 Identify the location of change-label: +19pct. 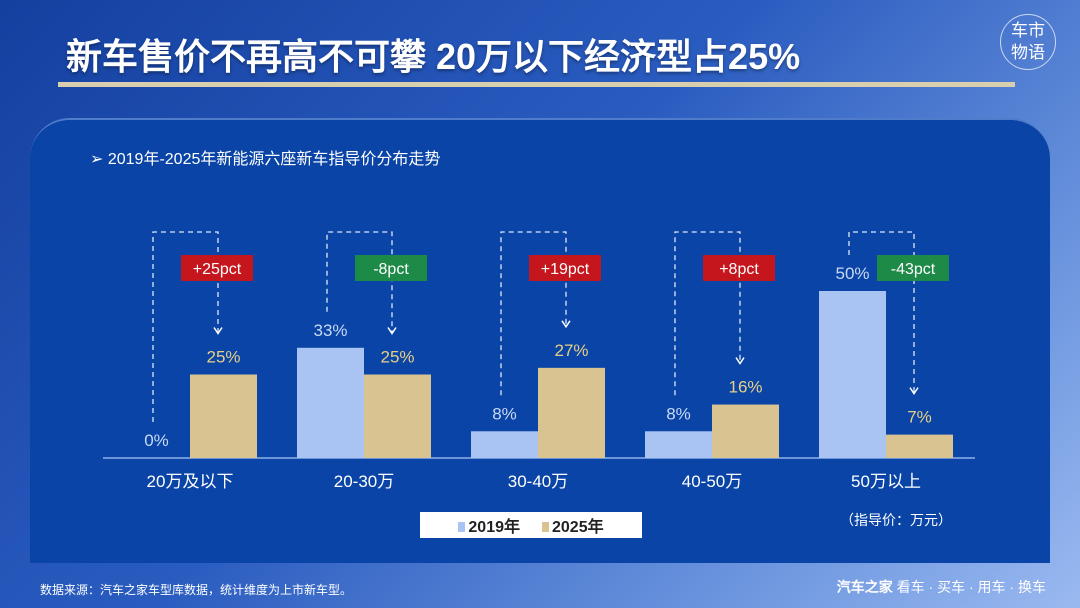
(565, 269).